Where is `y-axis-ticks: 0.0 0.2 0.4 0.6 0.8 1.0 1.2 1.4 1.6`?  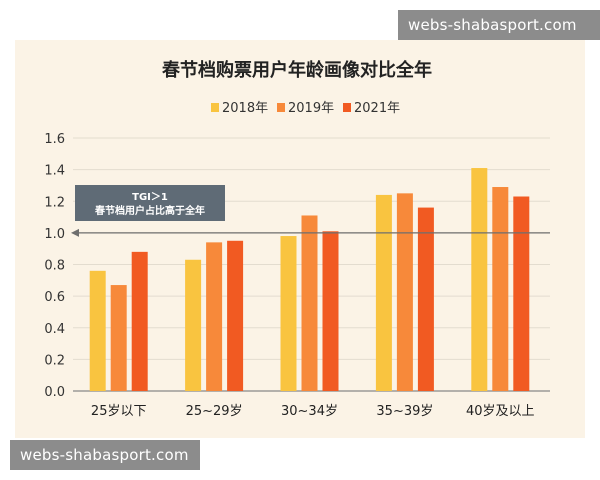
y-axis-ticks: 0.0 0.2 0.4 0.6 0.8 1.0 1.2 1.4 1.6 is located at coordinates (54, 266).